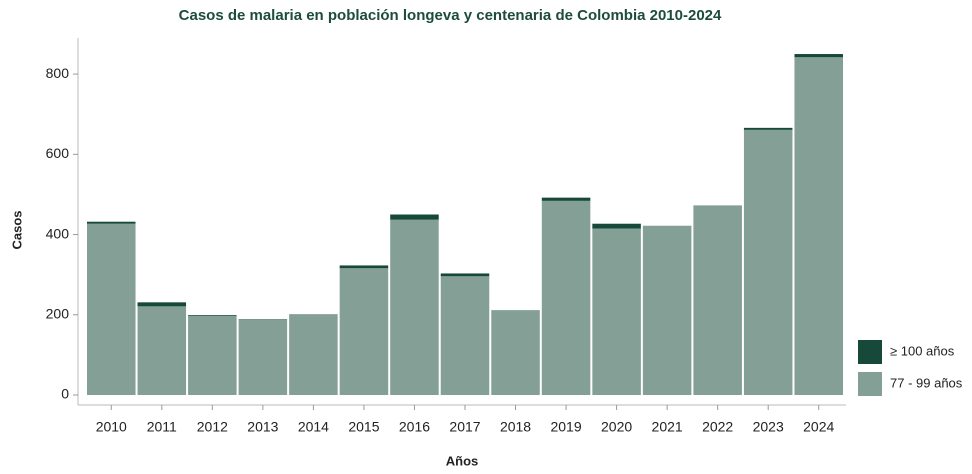 This screenshot has width=972, height=474. I want to click on x-tick-label: 2022, so click(717, 427).